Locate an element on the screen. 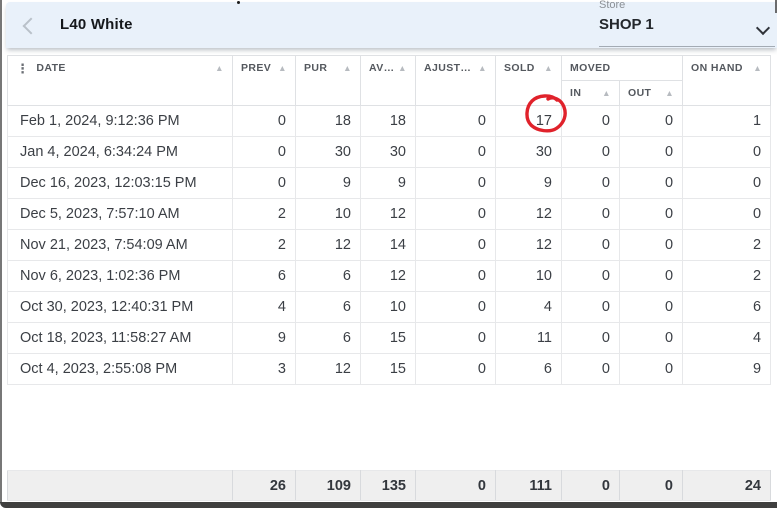 This screenshot has width=777, height=508. store-select-label: Store is located at coordinates (612, 5).